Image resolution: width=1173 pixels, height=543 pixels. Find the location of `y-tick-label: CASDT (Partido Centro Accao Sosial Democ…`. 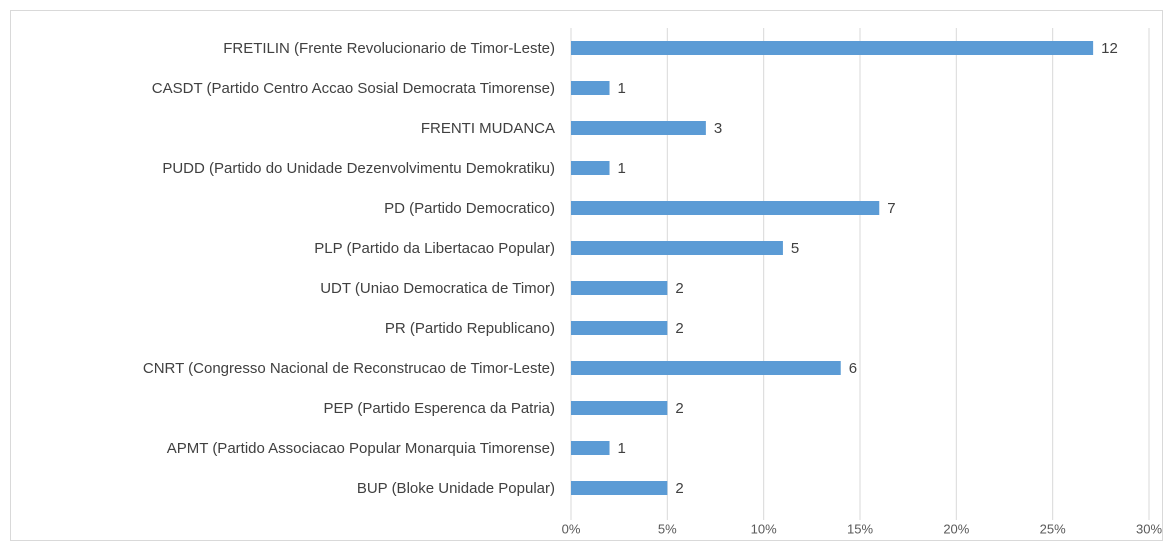

y-tick-label: CASDT (Partido Centro Accao Sosial Democ… is located at coordinates (353, 88).